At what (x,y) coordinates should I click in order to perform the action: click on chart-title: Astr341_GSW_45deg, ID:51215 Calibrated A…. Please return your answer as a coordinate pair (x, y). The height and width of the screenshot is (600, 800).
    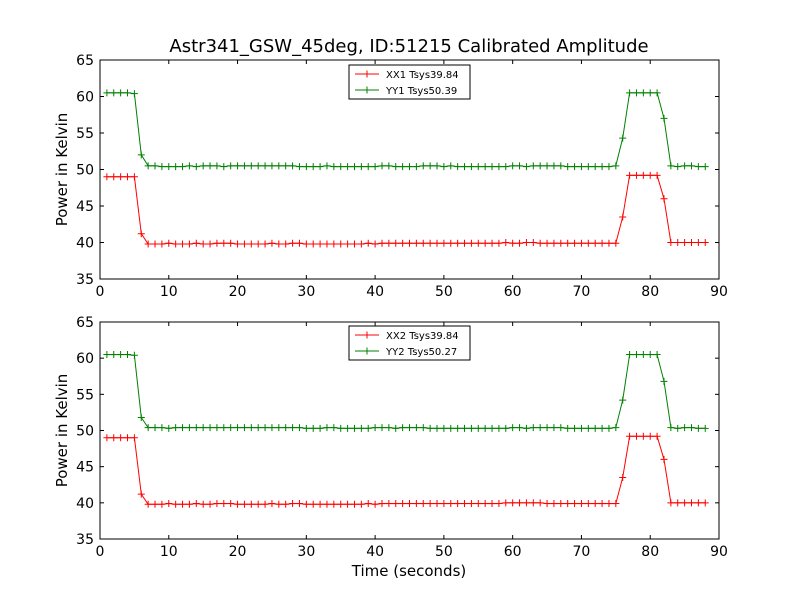
    Looking at the image, I should click on (408, 46).